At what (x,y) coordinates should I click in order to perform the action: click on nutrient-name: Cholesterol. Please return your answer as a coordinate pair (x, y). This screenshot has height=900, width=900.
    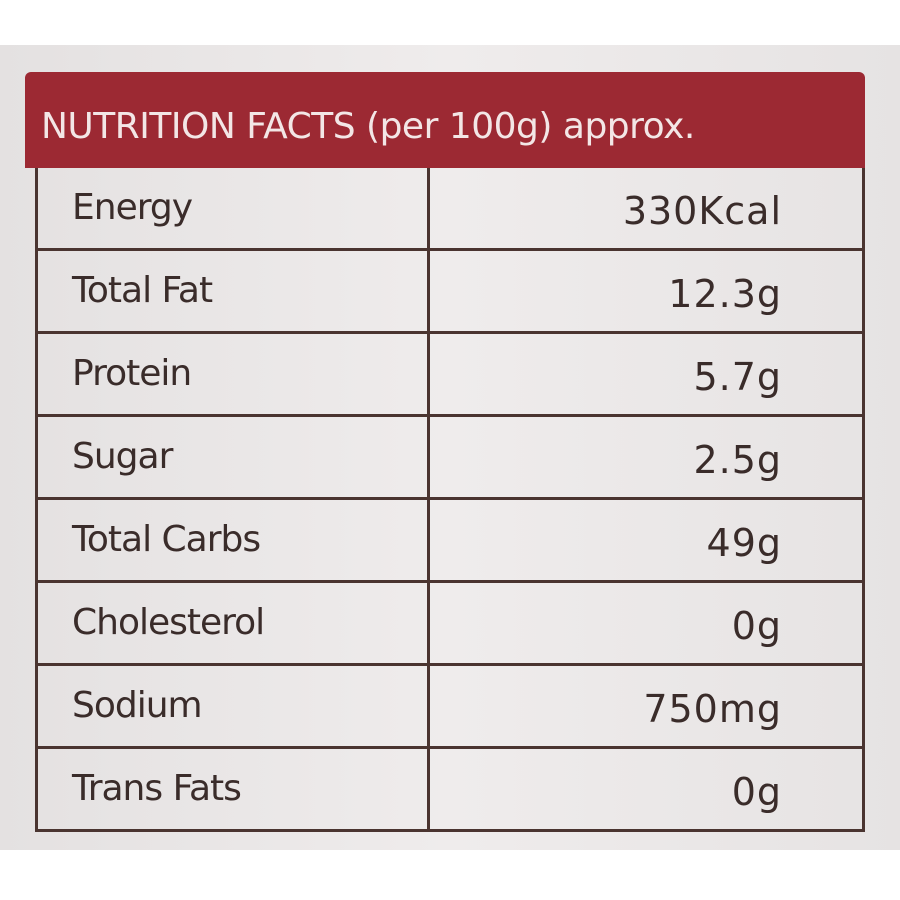
    Looking at the image, I should click on (234, 623).